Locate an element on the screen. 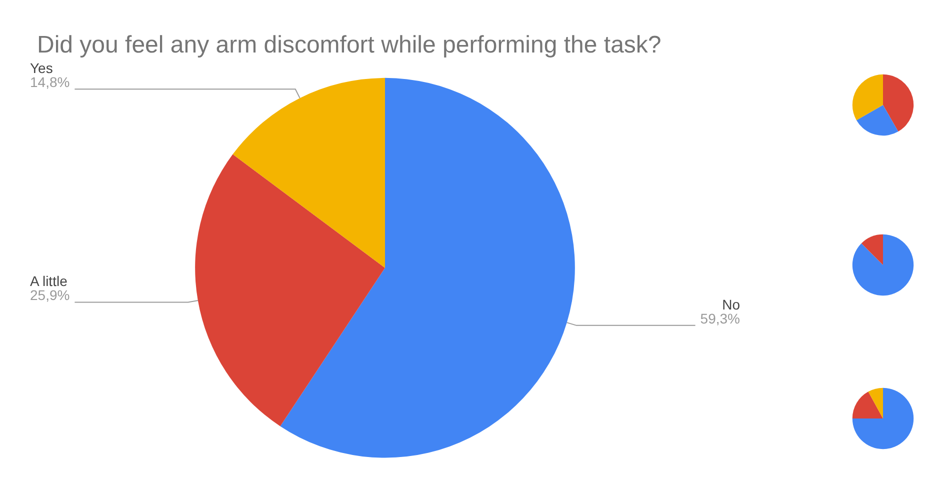 The height and width of the screenshot is (487, 951). slice-label: A little is located at coordinates (49, 281).